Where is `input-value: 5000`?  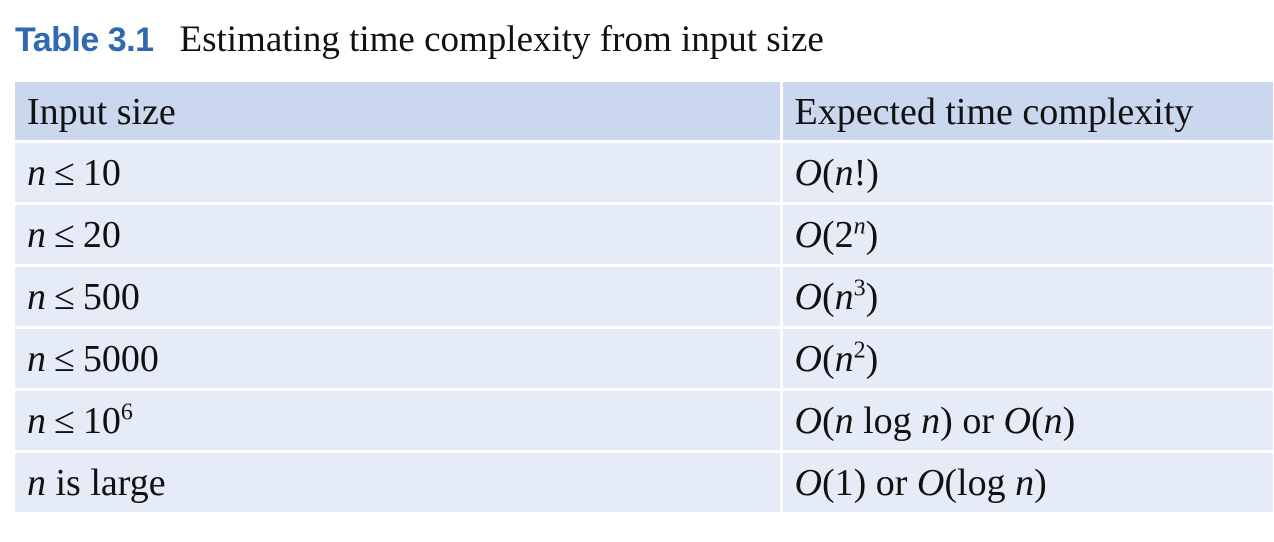
input-value: 5000 is located at coordinates (120, 358).